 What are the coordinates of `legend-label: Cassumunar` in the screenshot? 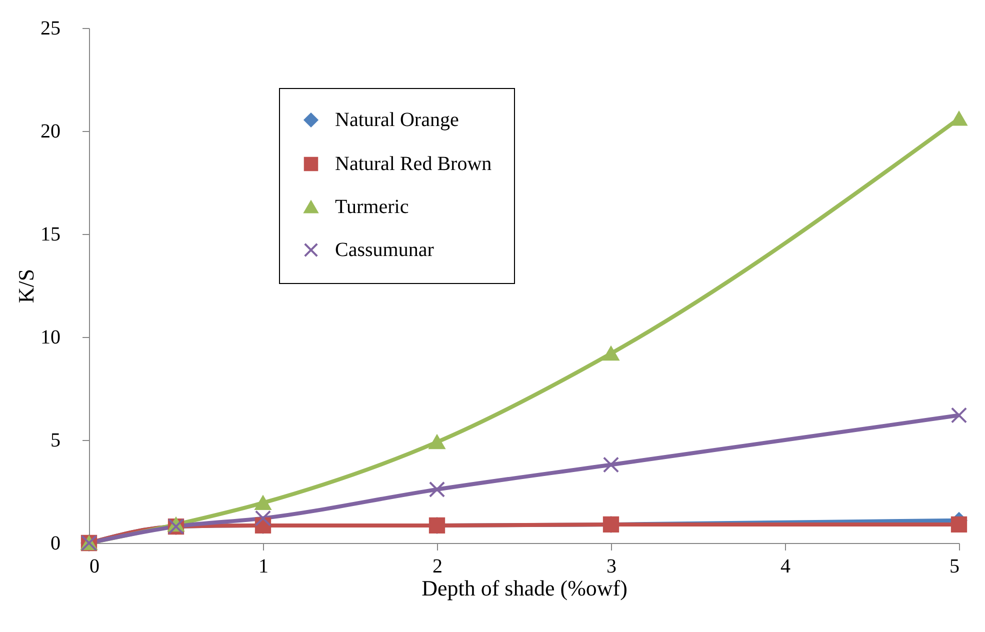 It's located at (384, 250).